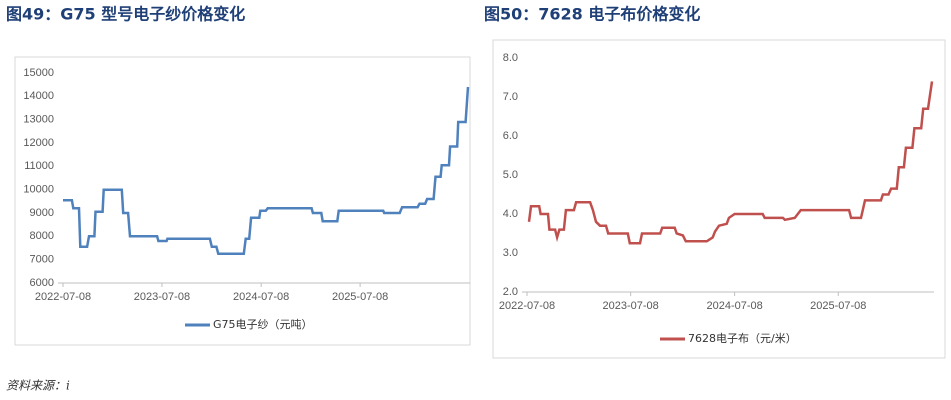  Describe the element at coordinates (510, 97) in the screenshot. I see `y-tick-label: 7.0` at that location.